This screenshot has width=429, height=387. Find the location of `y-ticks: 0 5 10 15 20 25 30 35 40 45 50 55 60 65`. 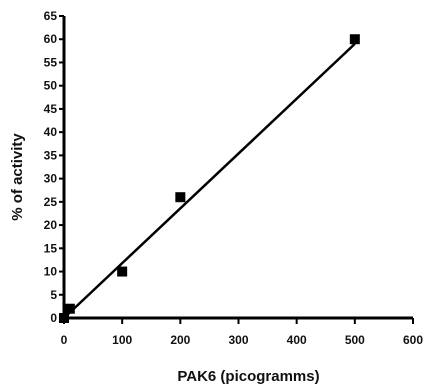

y-ticks: 0 5 10 15 20 25 30 35 40 45 50 55 60 65 is located at coordinates (54, 167).